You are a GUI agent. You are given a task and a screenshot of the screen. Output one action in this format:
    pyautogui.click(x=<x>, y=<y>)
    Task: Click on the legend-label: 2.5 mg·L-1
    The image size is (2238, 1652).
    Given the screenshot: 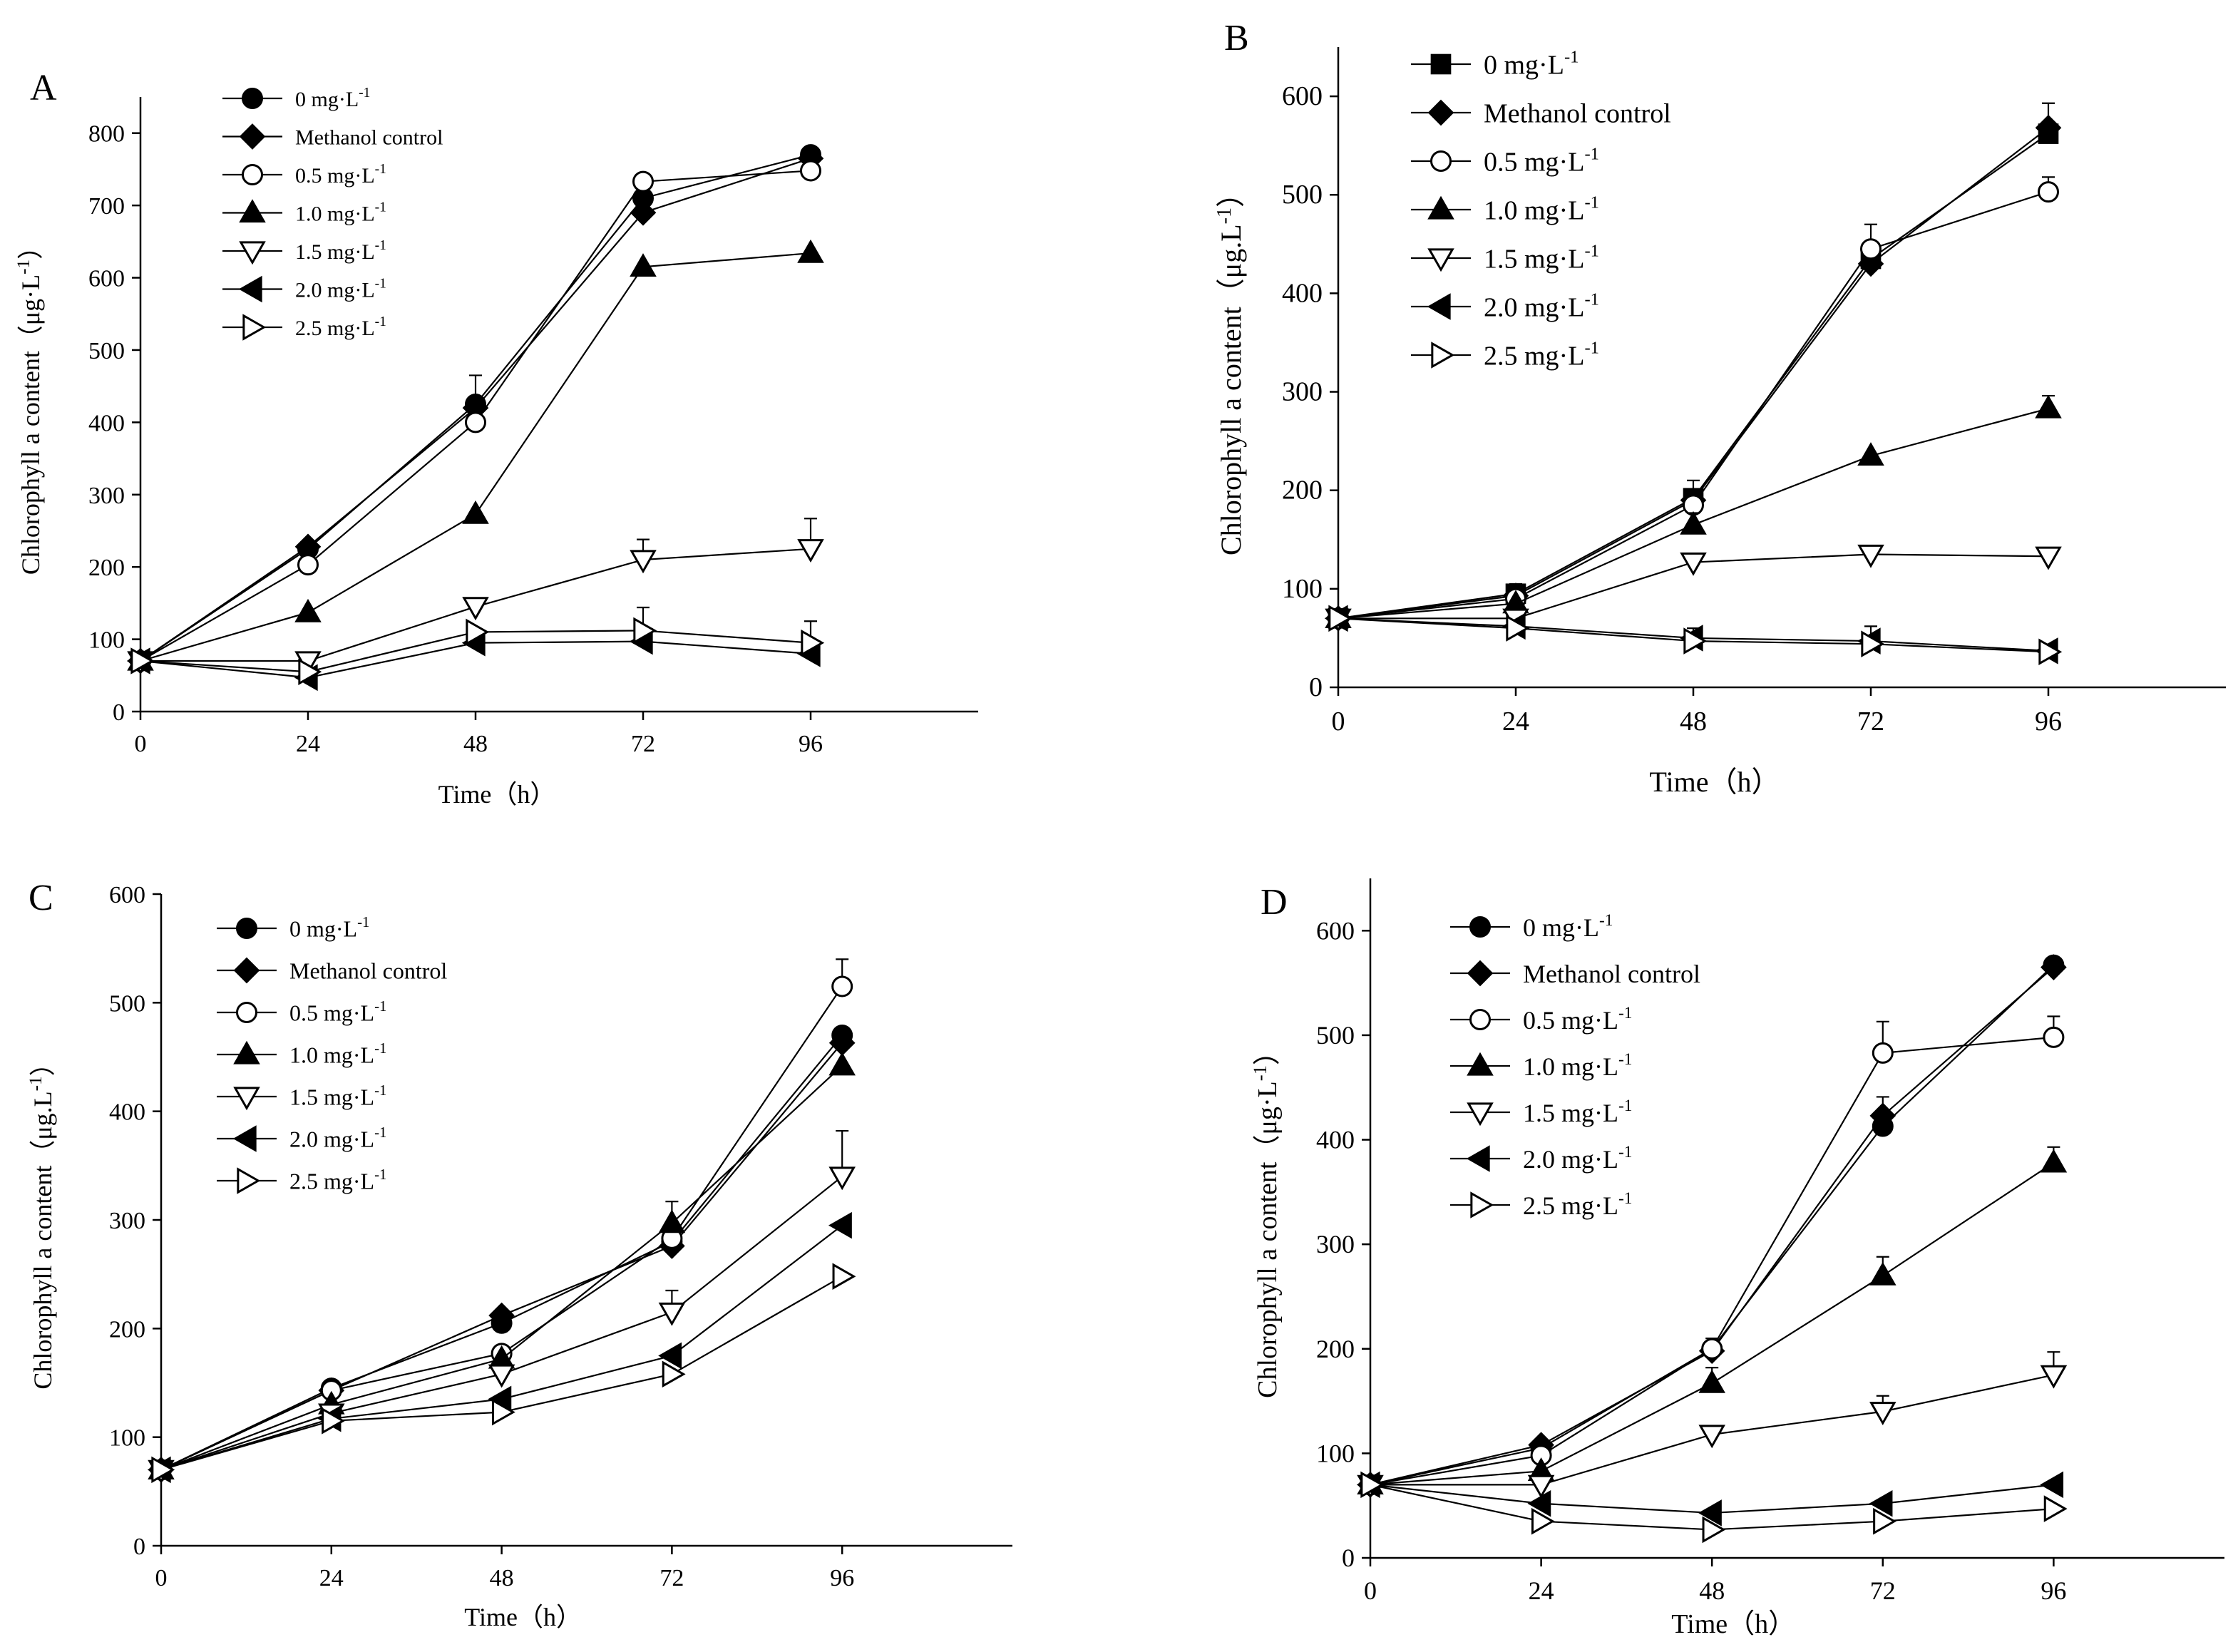 What is the action you would take?
    pyautogui.click(x=1542, y=355)
    